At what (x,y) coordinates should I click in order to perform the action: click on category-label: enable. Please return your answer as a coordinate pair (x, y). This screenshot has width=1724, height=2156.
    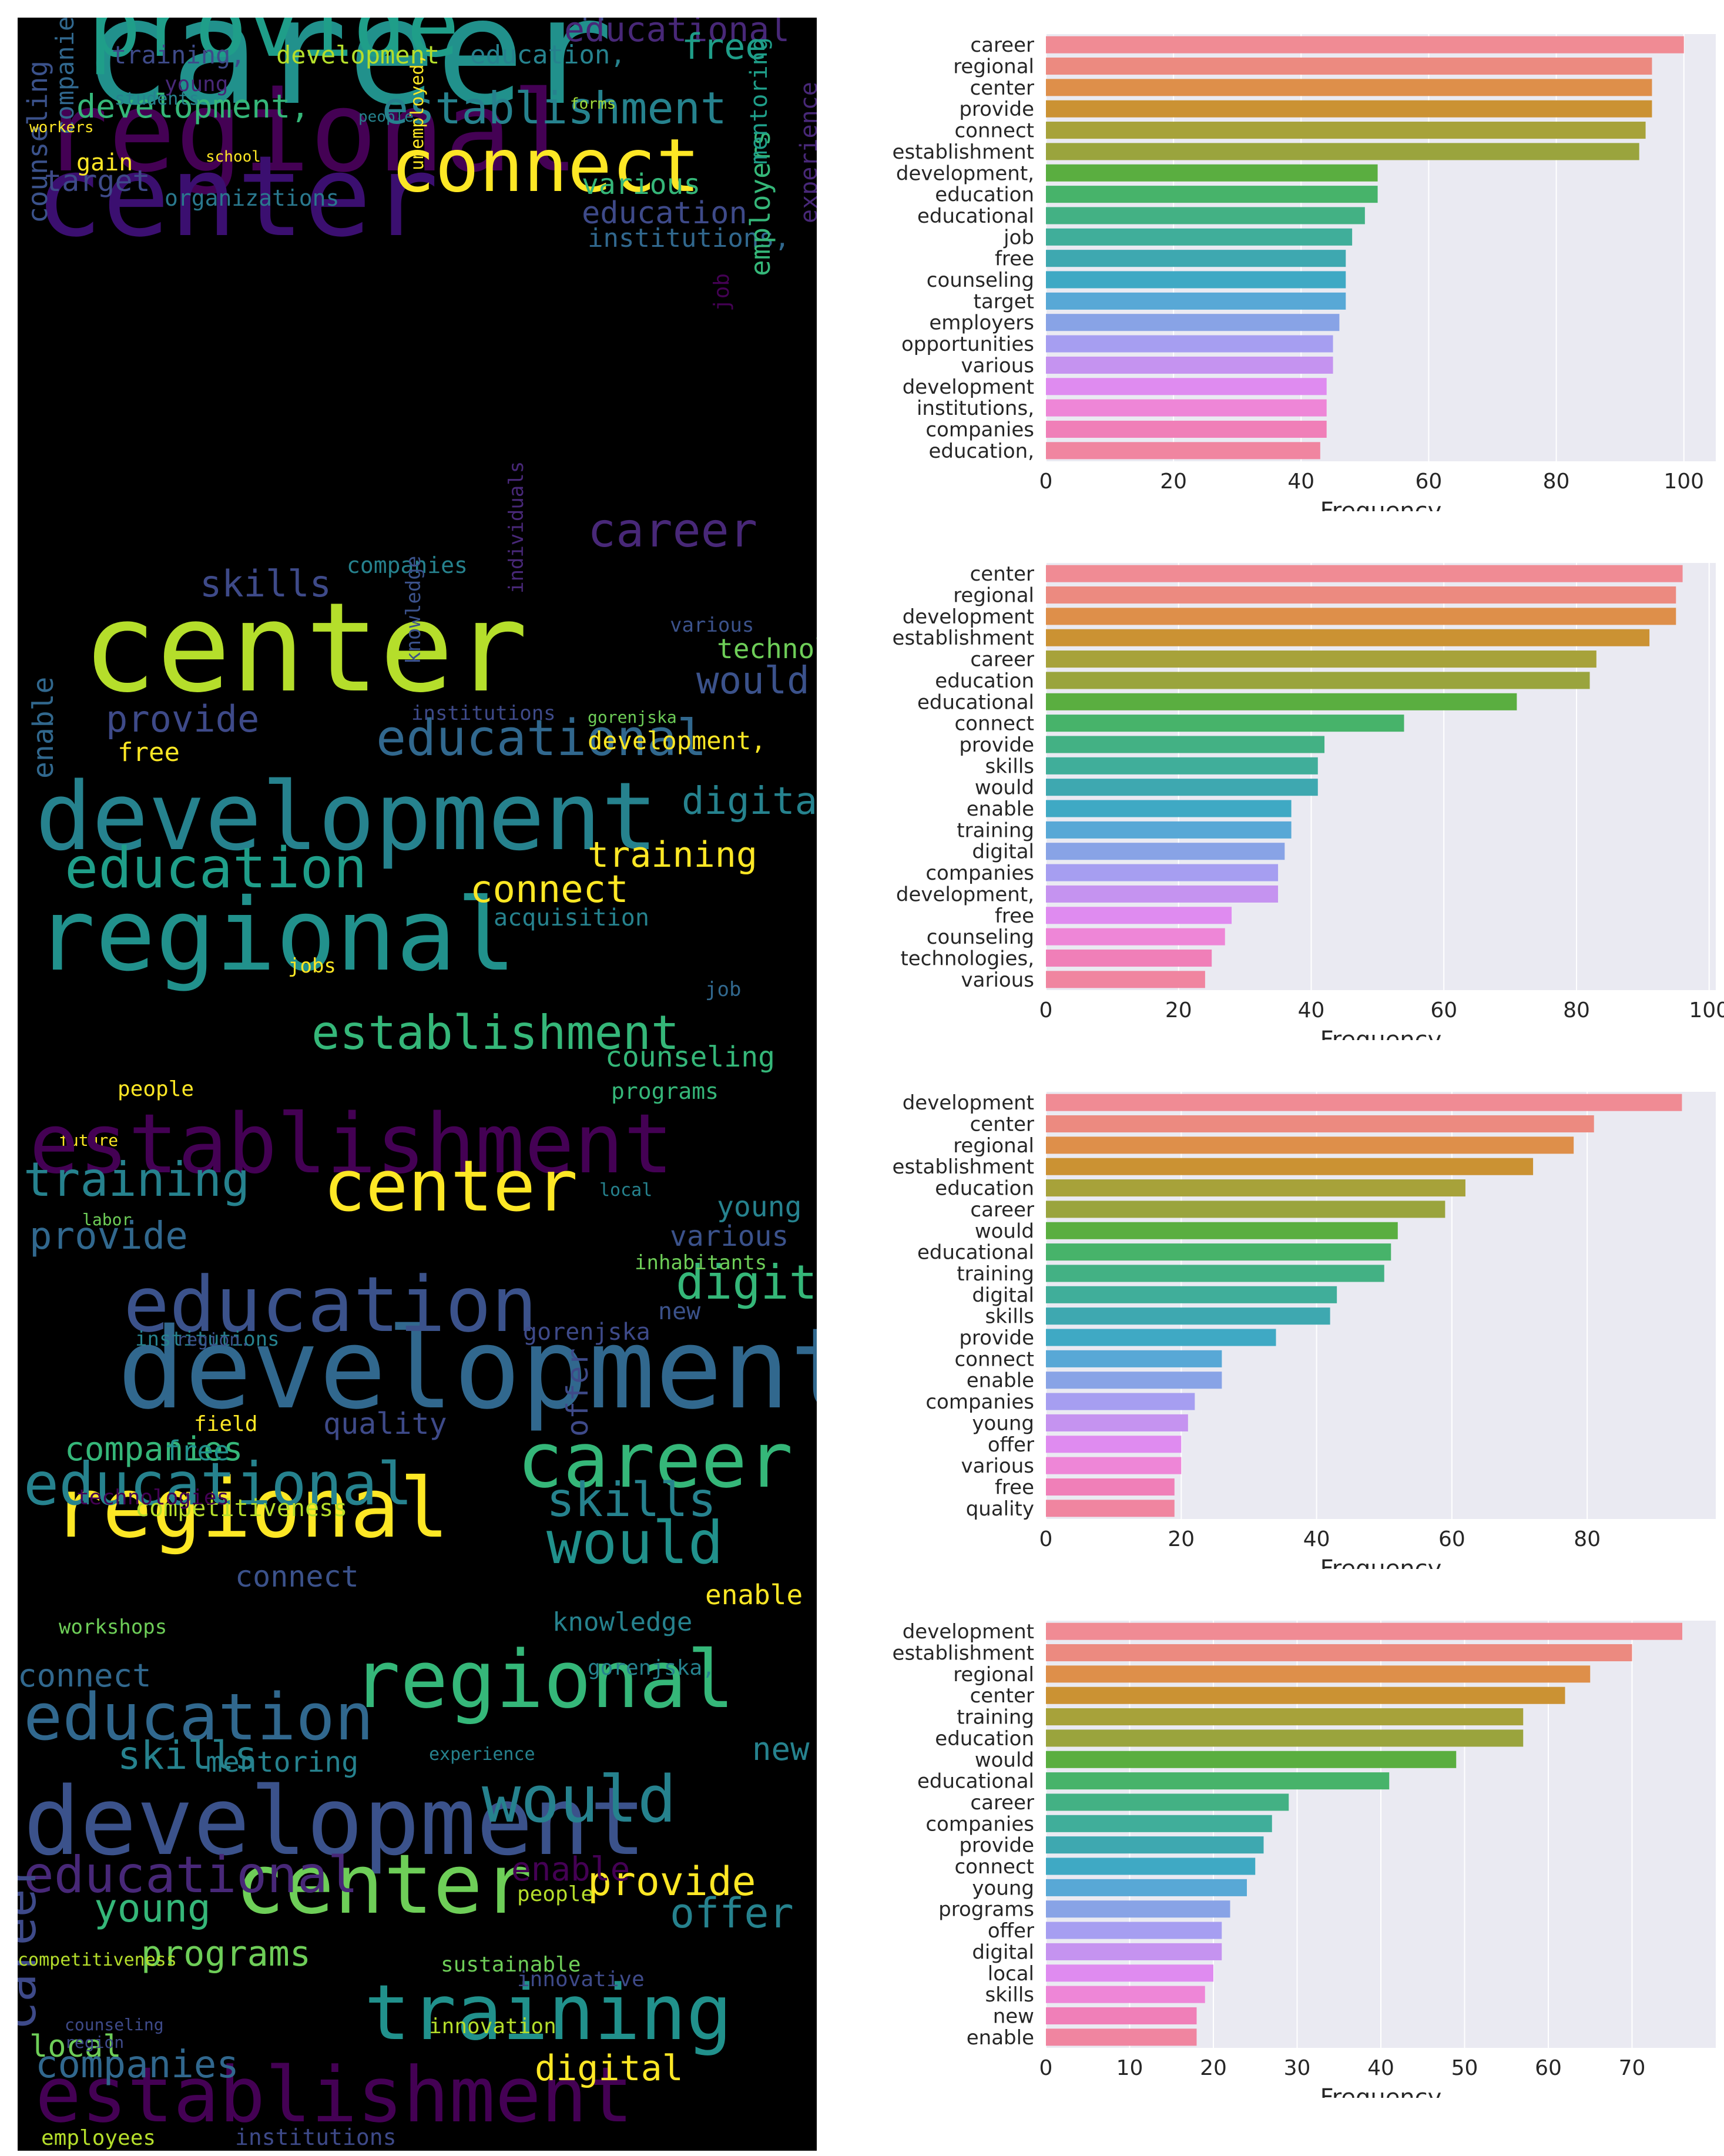
    Looking at the image, I should click on (1000, 809).